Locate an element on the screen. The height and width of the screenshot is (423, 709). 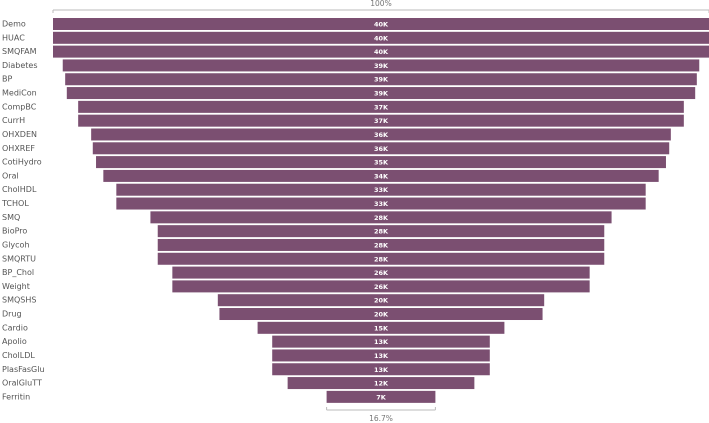
category-label: Glycoh is located at coordinates (16, 244).